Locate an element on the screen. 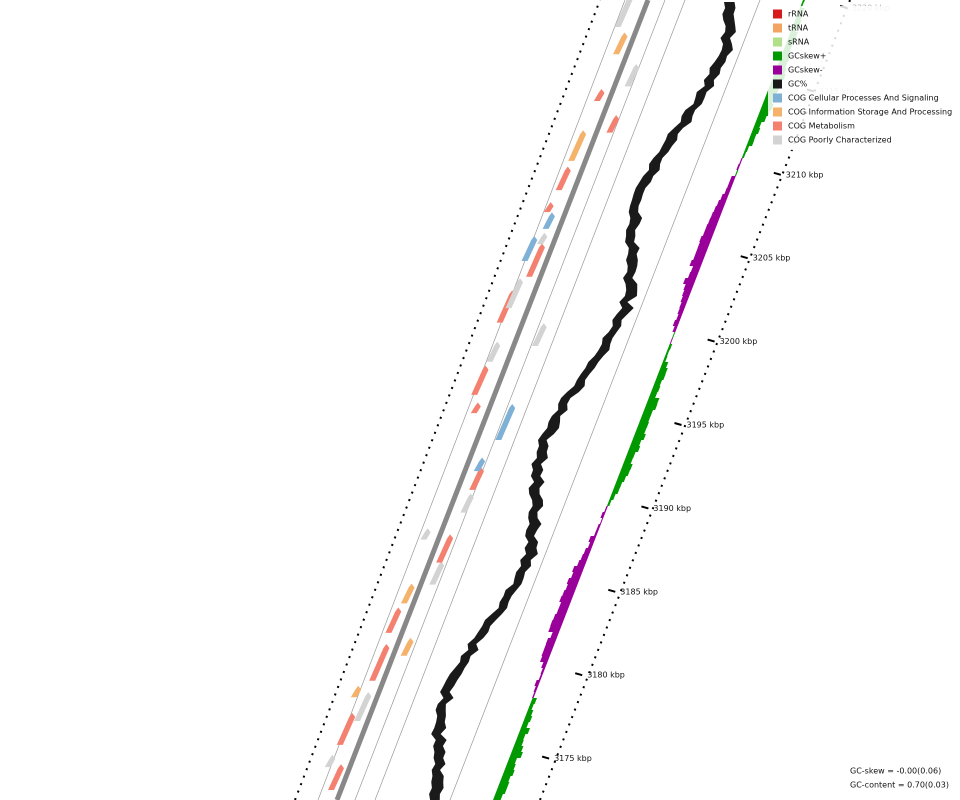  legend-label: GCskew+ is located at coordinates (807, 56).